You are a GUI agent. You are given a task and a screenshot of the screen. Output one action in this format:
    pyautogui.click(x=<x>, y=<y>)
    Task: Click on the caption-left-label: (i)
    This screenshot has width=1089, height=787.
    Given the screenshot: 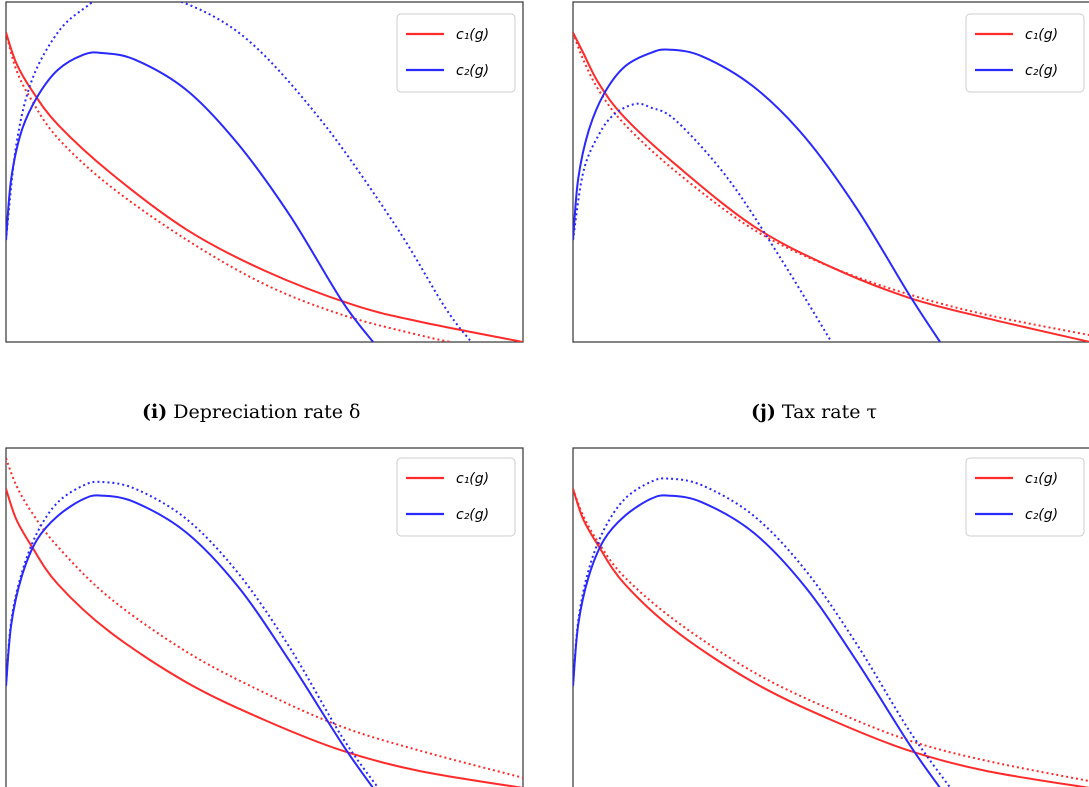 What is the action you would take?
    pyautogui.click(x=154, y=412)
    